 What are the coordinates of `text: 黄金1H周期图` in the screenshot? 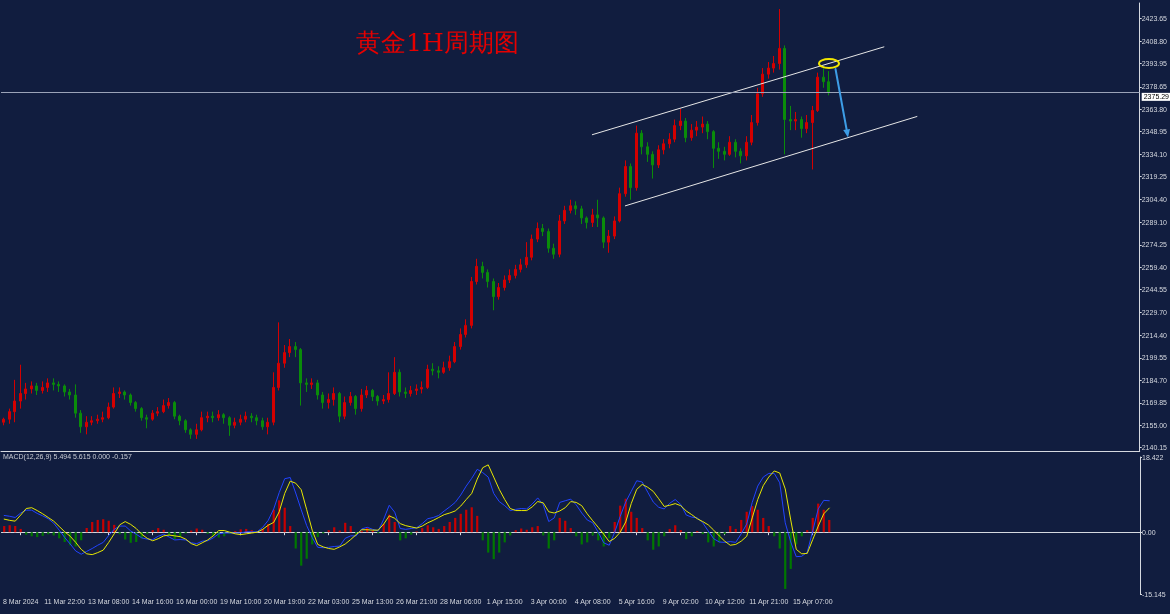 It's located at (437, 42).